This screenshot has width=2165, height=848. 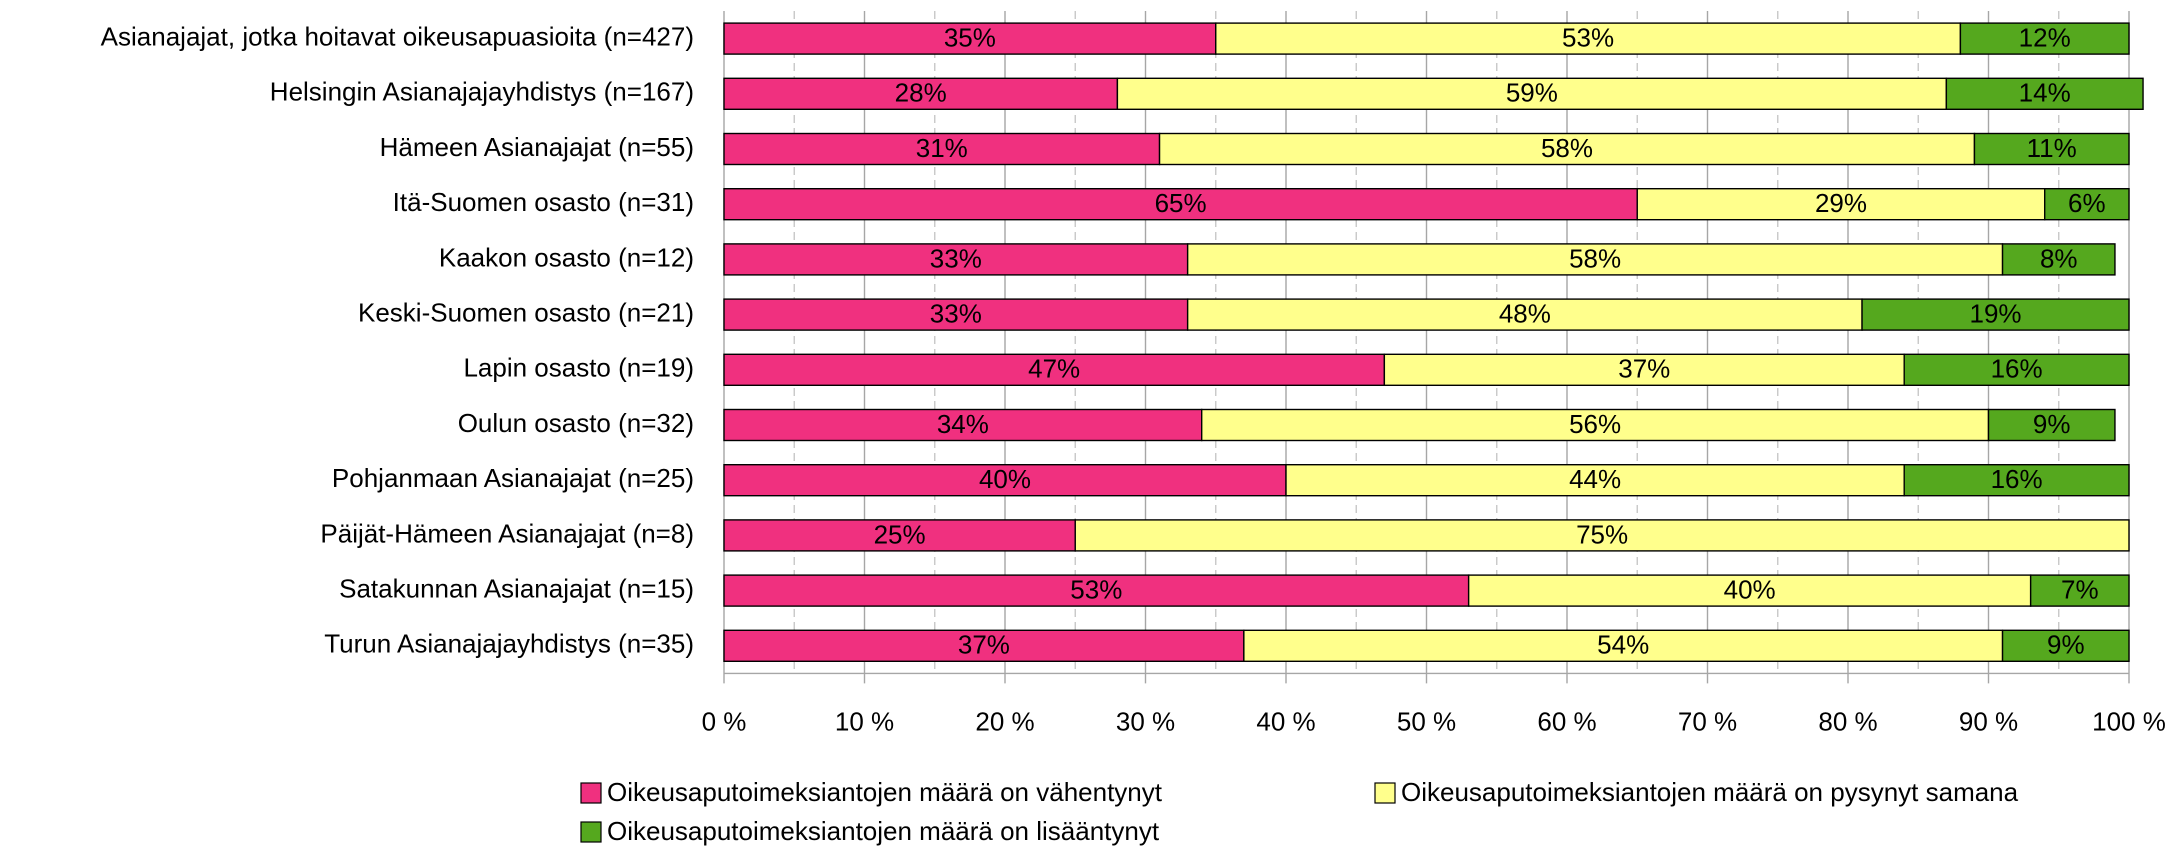 I want to click on data-label: 34%, so click(x=963, y=424).